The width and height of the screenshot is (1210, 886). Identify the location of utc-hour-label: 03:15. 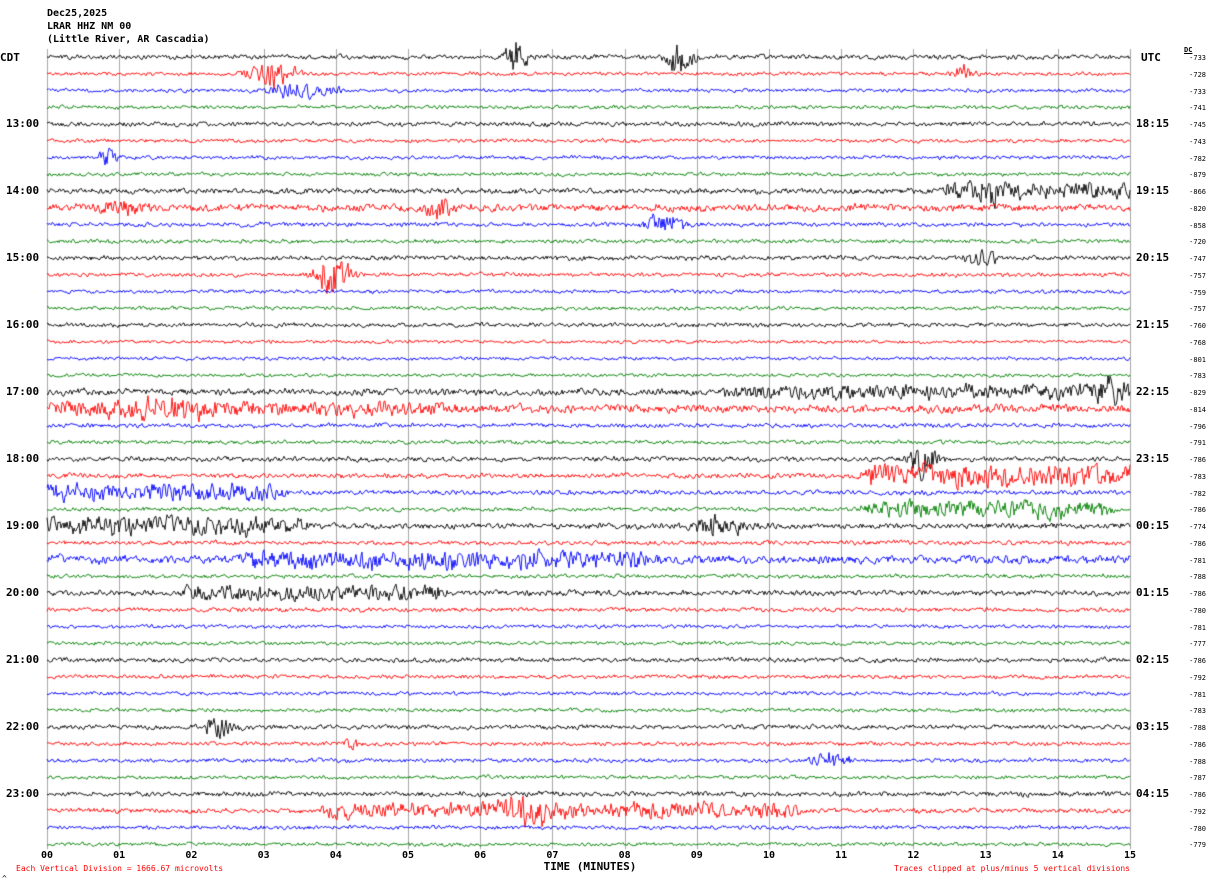
(1153, 726).